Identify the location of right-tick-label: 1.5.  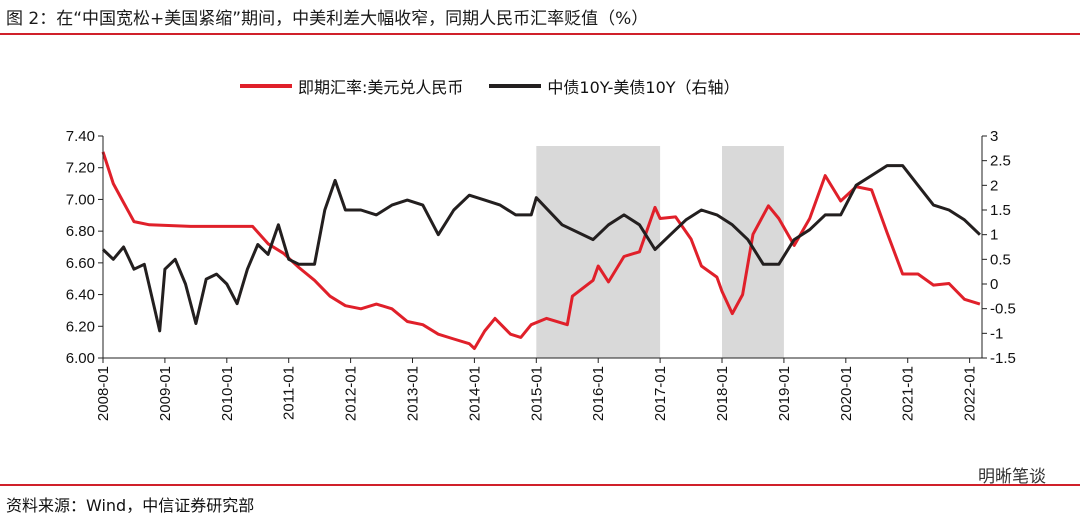
(1000, 210).